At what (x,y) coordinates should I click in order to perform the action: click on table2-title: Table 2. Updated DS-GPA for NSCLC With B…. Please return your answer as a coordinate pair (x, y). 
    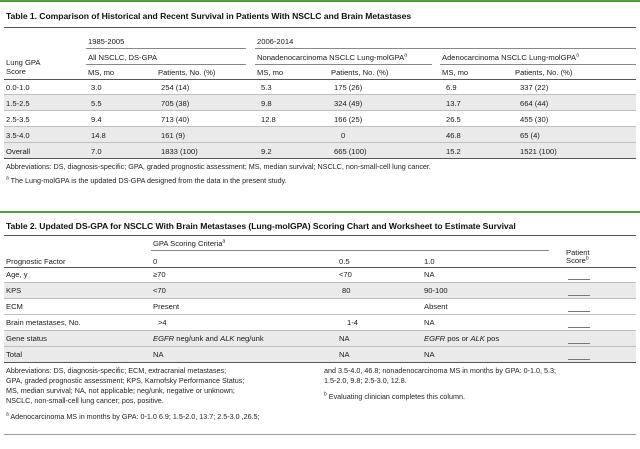
    Looking at the image, I should click on (261, 226).